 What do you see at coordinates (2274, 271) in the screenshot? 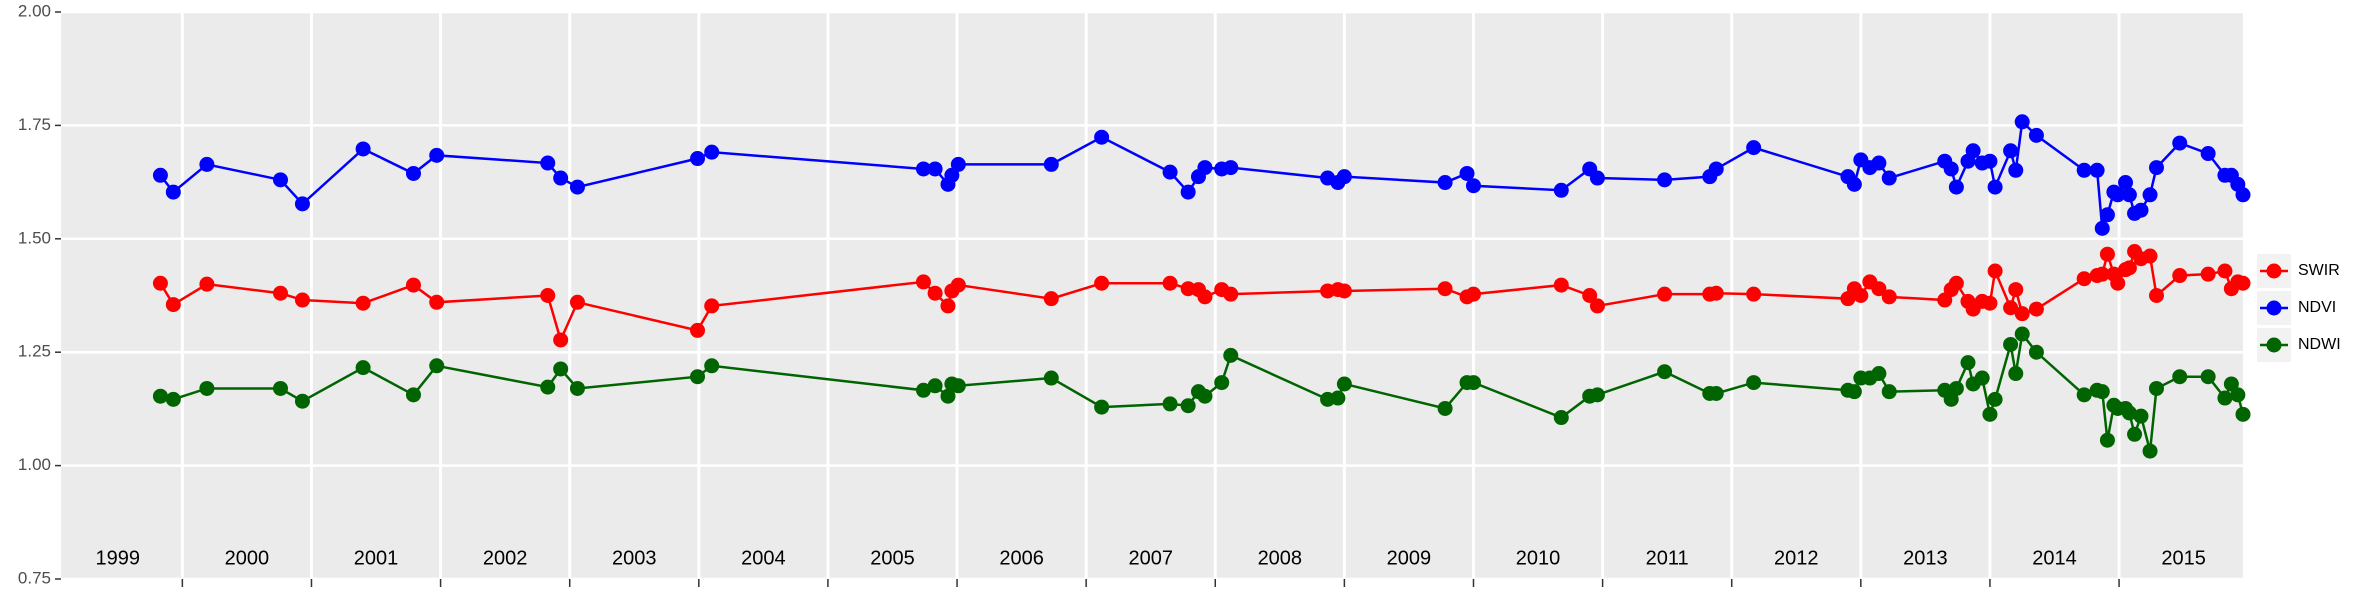
I see `legend-marker` at bounding box center [2274, 271].